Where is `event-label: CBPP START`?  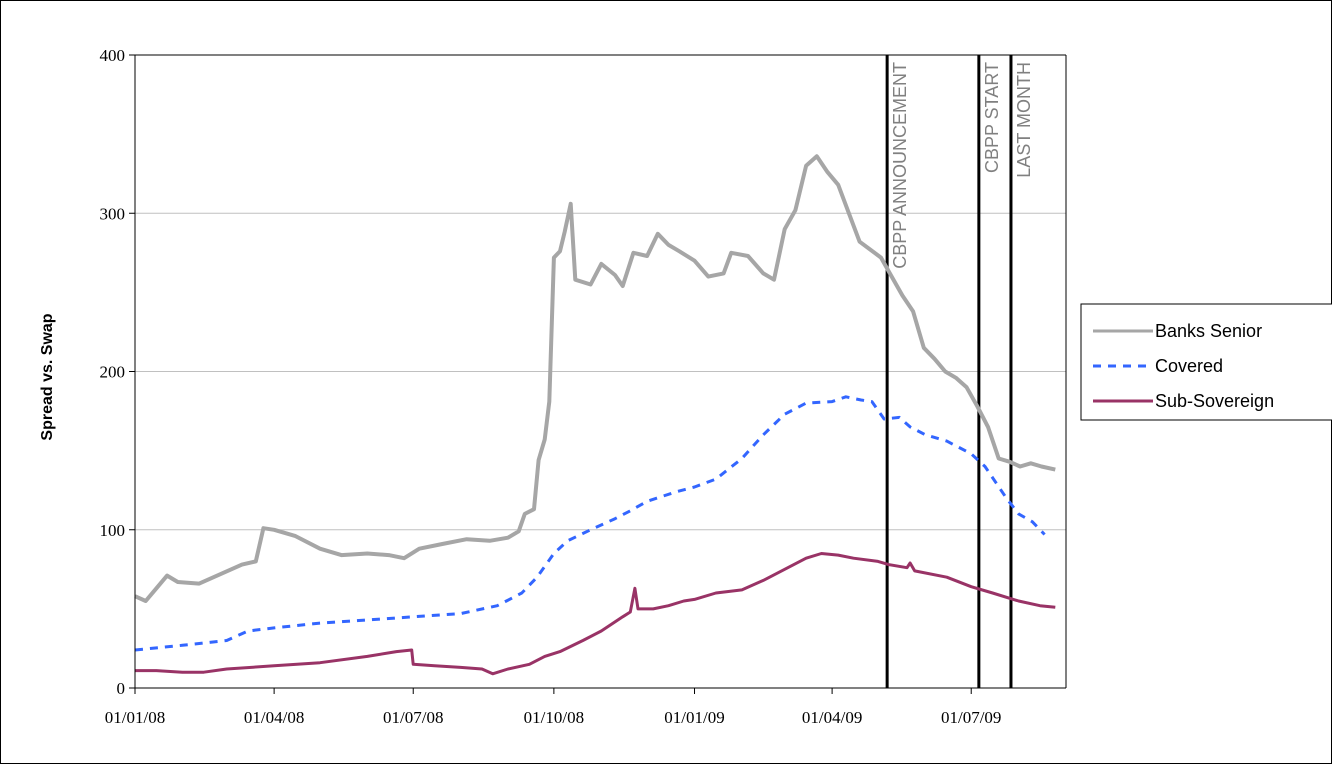 event-label: CBPP START is located at coordinates (992, 117).